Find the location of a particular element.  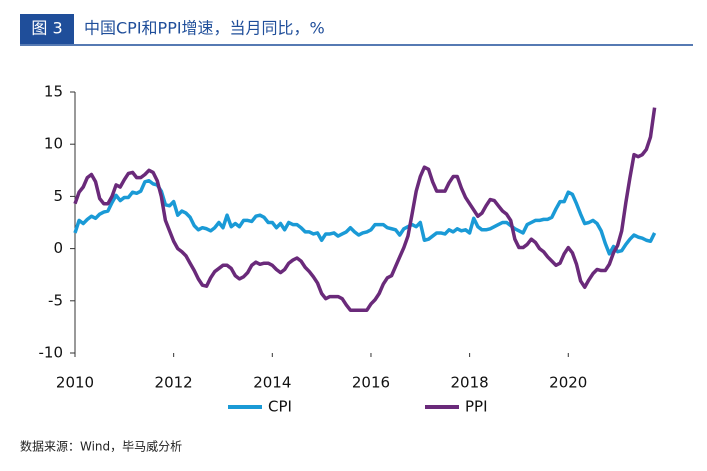

source: 数据来源：Wind，毕马威分析 is located at coordinates (101, 446).